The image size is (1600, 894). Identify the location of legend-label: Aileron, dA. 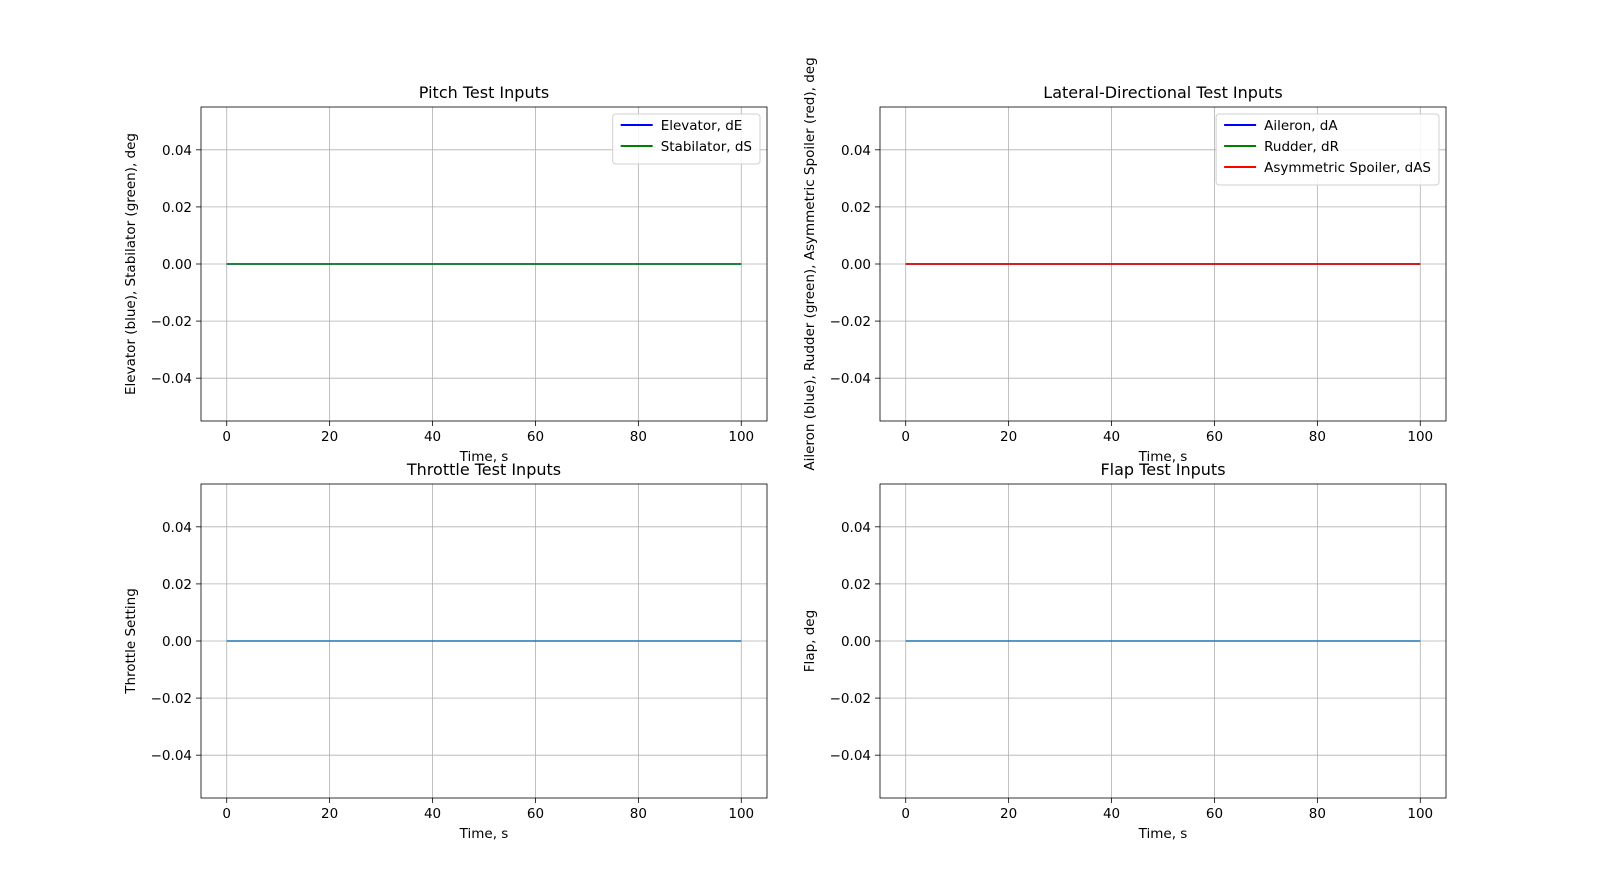
(1301, 126).